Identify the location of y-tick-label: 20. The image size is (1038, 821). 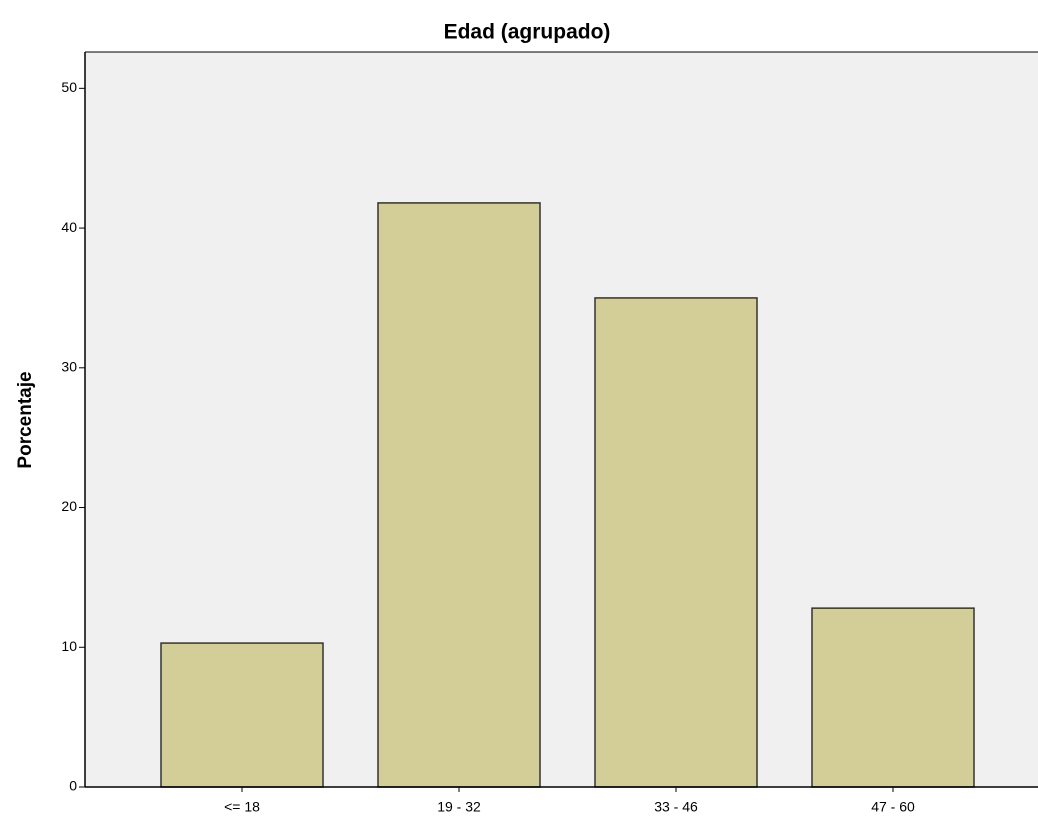
(69, 506).